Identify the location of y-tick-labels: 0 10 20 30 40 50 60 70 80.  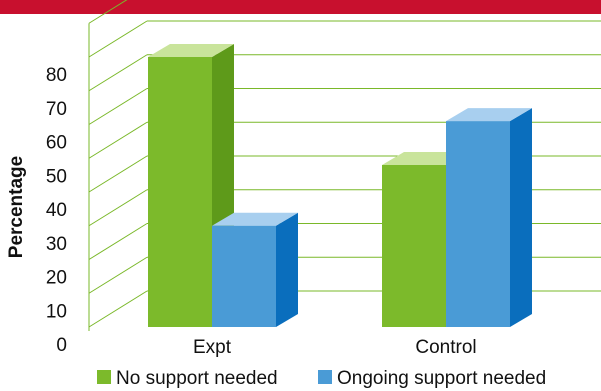
(56, 210).